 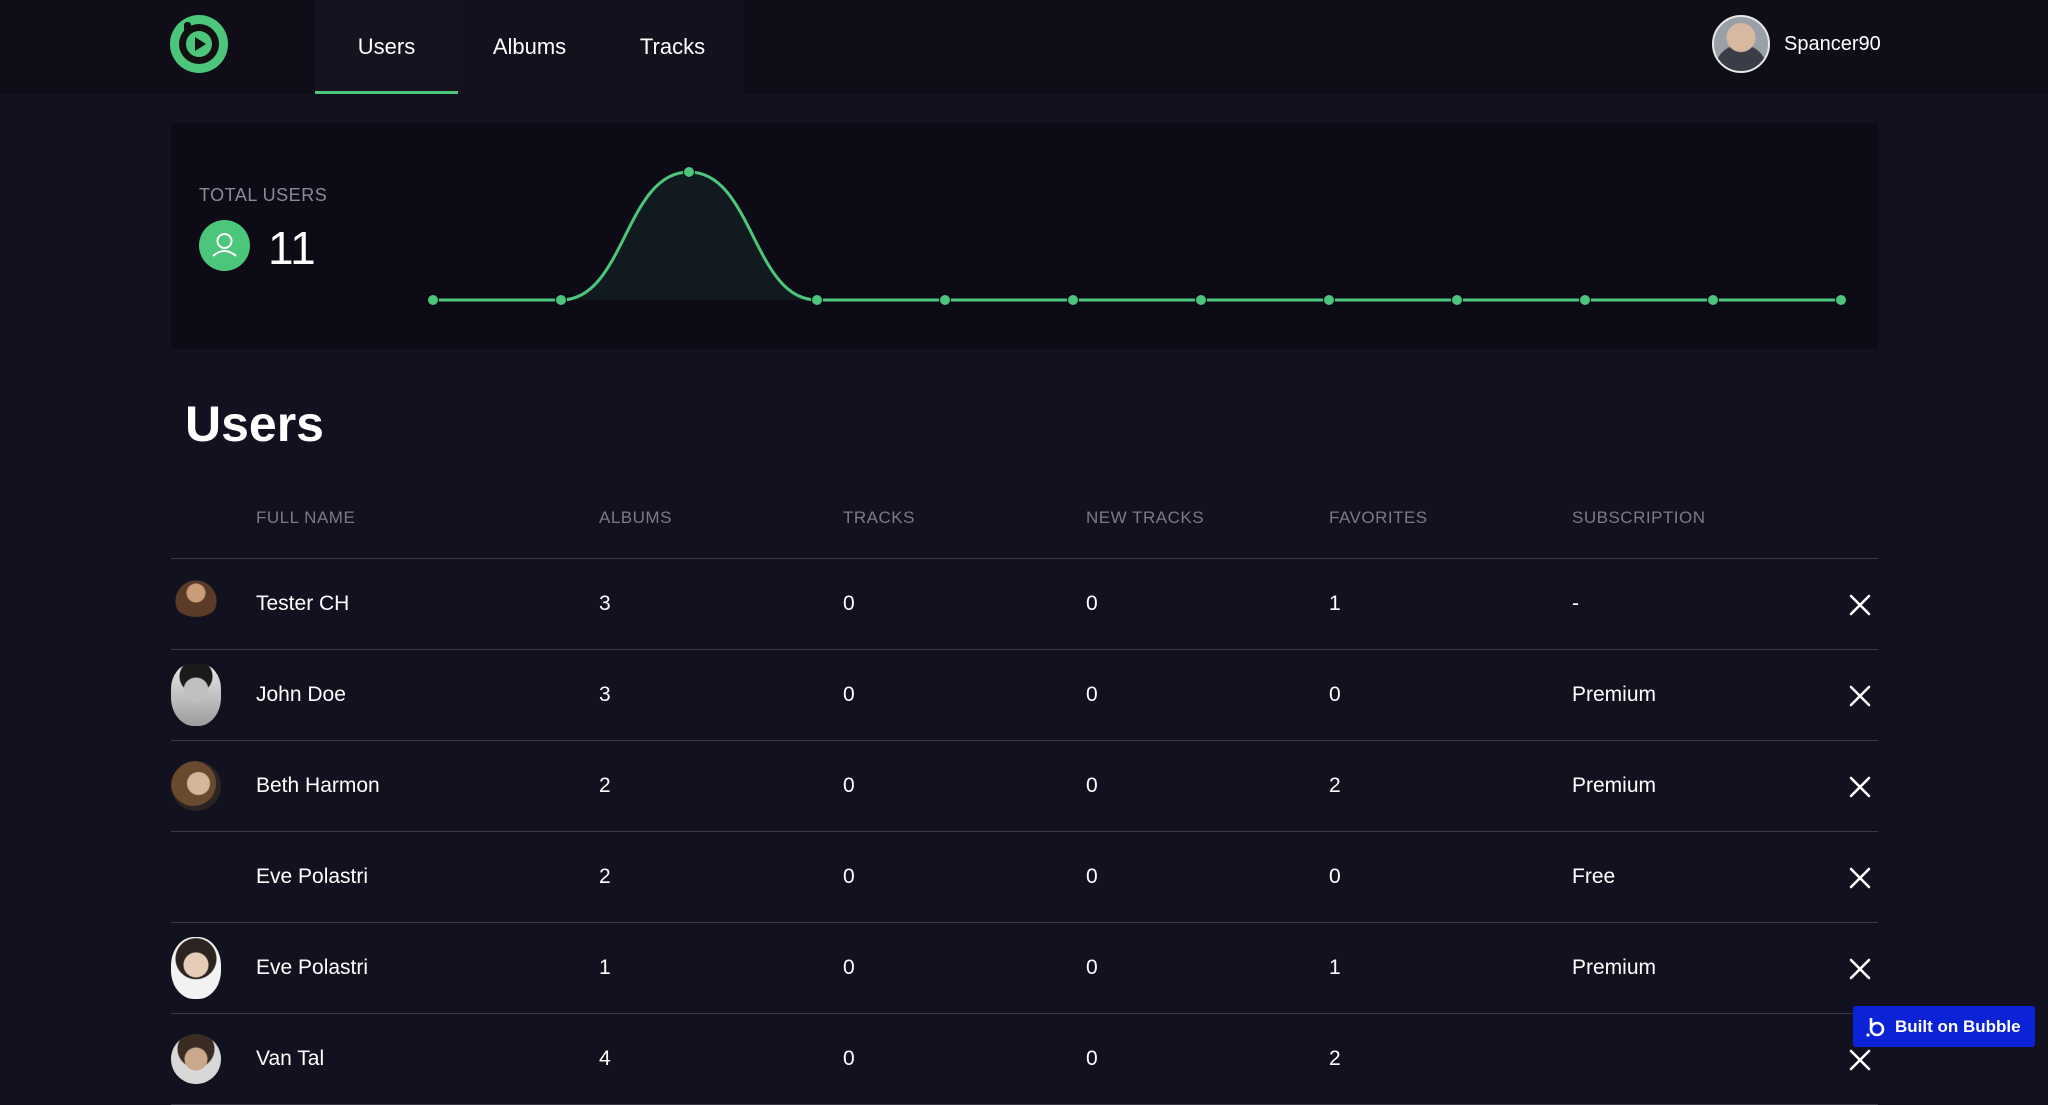 What do you see at coordinates (254, 424) in the screenshot?
I see `page-title: Users` at bounding box center [254, 424].